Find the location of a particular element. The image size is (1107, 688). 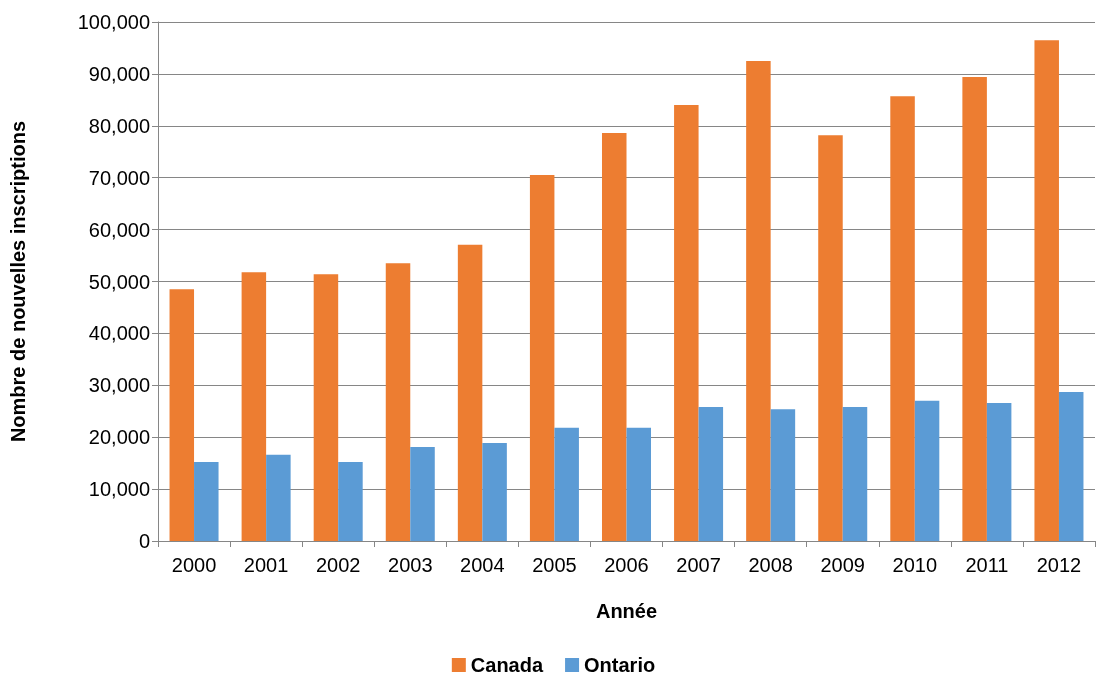

x-tick-label: 2004 is located at coordinates (482, 565).